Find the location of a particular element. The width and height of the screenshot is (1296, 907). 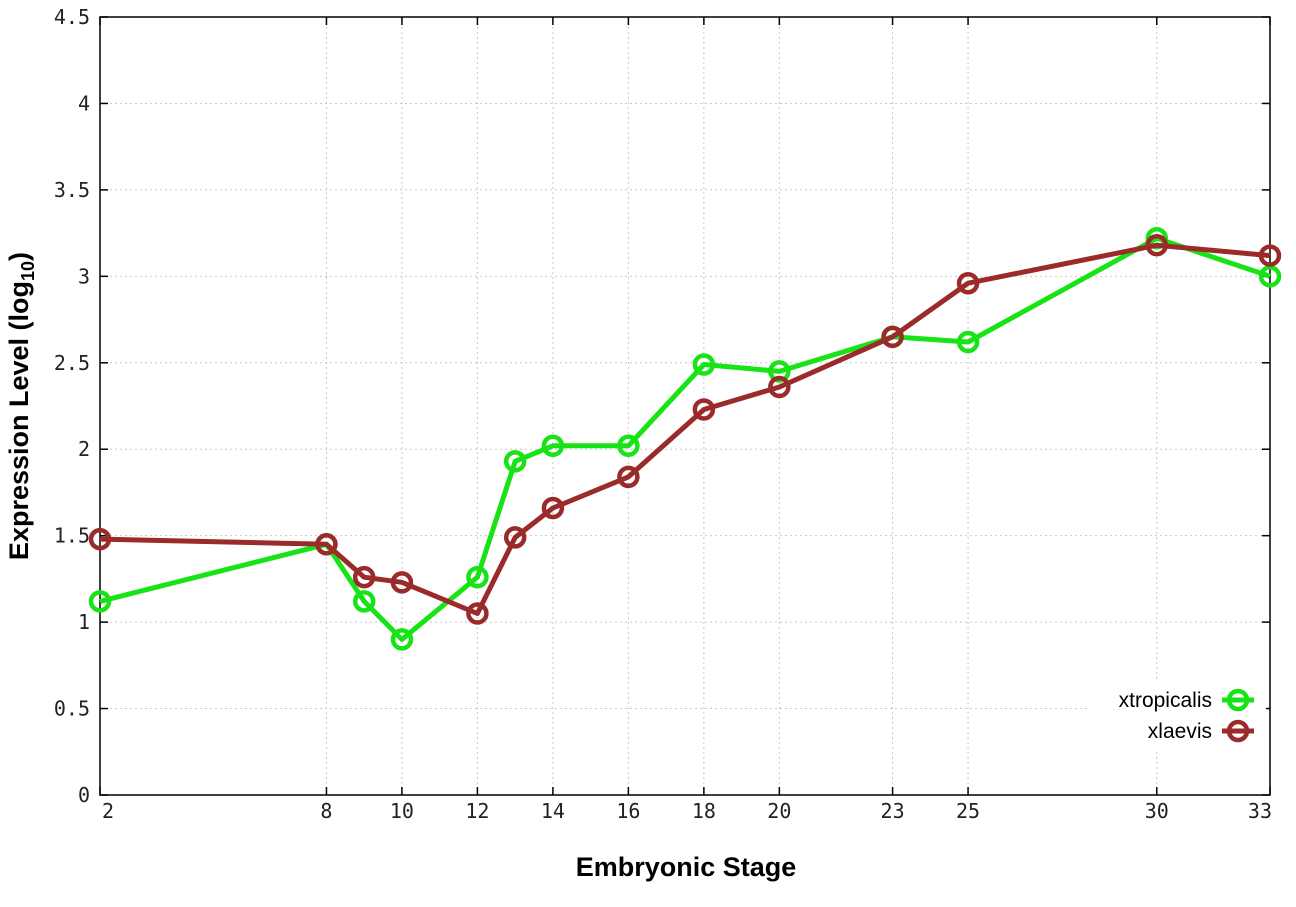

y-tick-label: 3.5 is located at coordinates (72, 190).